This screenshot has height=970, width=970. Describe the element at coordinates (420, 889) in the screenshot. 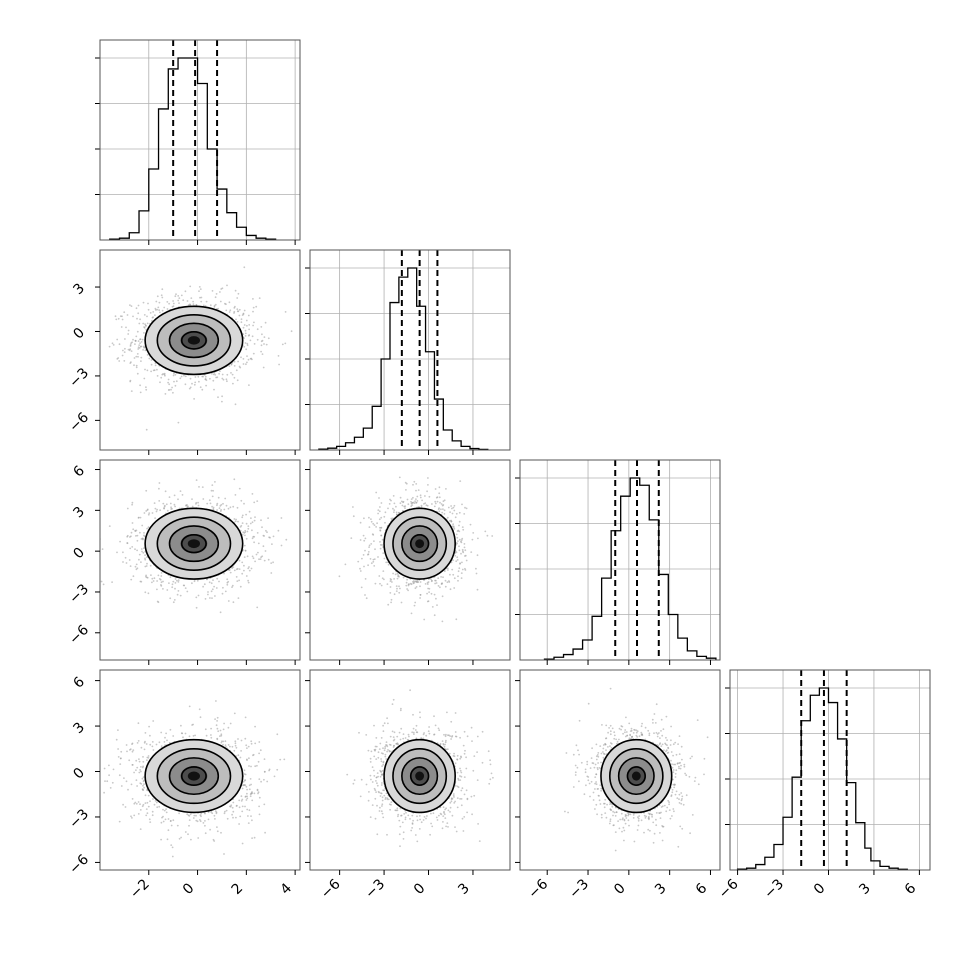

I see `x-tick-label: 0` at that location.